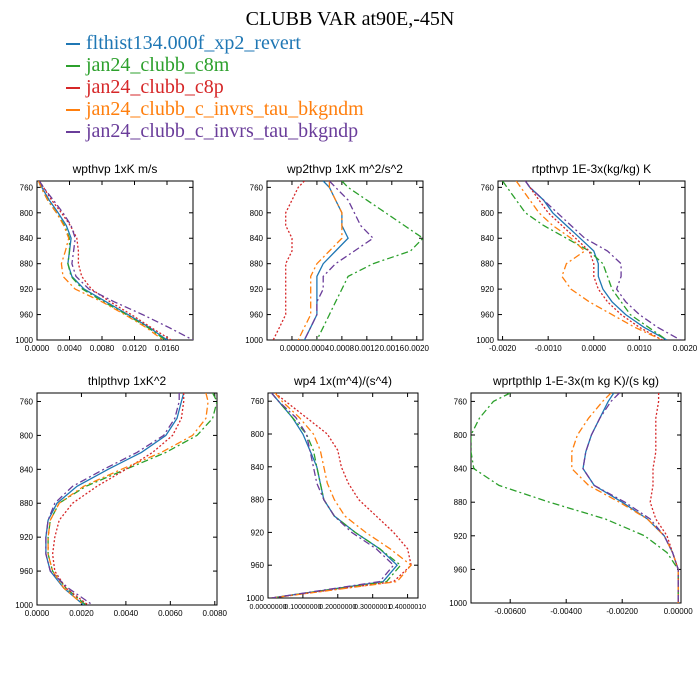  Describe the element at coordinates (302, 607) in the screenshot. I see `x-tick-label: 0.10000000` at that location.